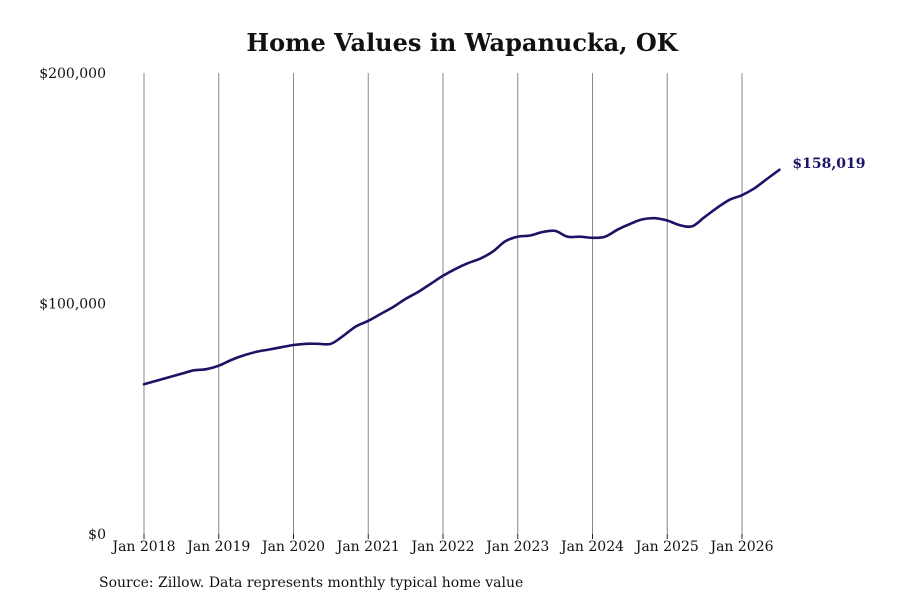  Describe the element at coordinates (142, 547) in the screenshot. I see `x-tick-label: Jan 2018` at that location.